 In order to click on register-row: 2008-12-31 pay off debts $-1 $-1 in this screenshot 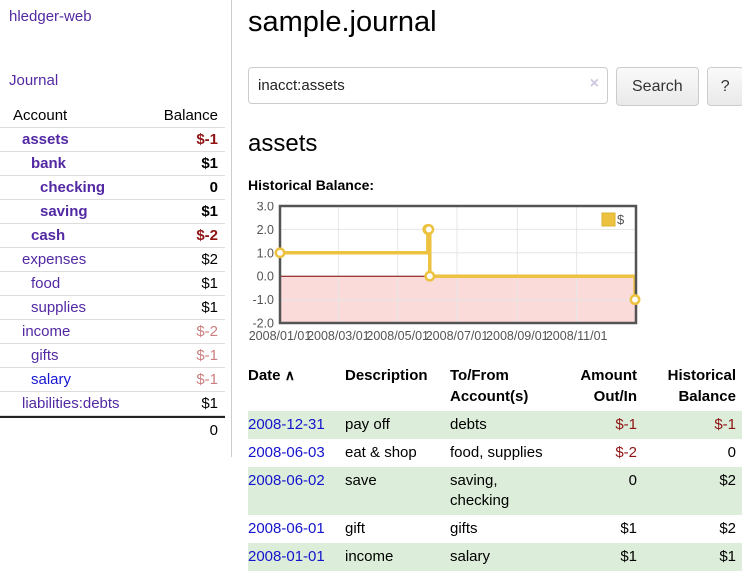, I will do `click(495, 425)`.